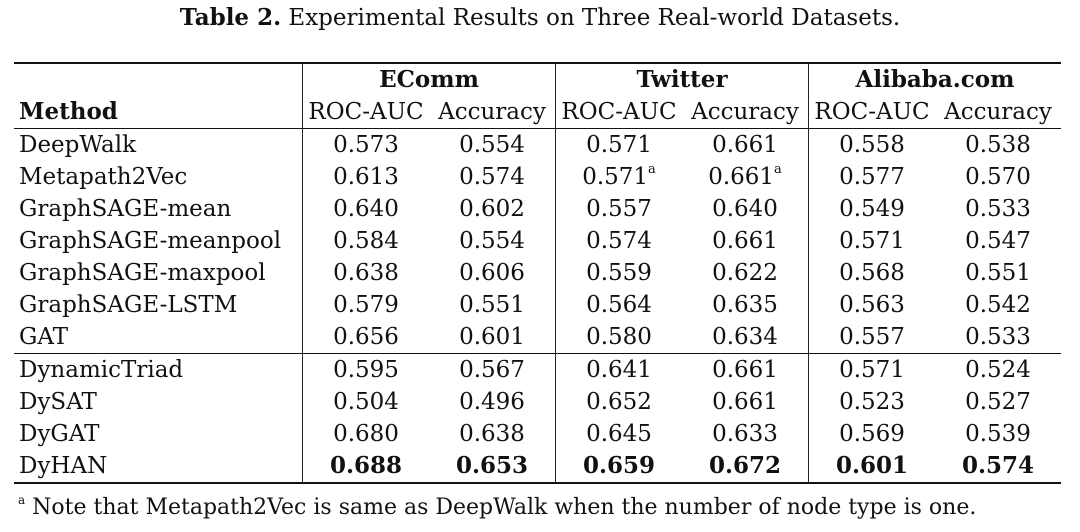 The height and width of the screenshot is (532, 1080). I want to click on value-cell: 0.633, so click(745, 434).